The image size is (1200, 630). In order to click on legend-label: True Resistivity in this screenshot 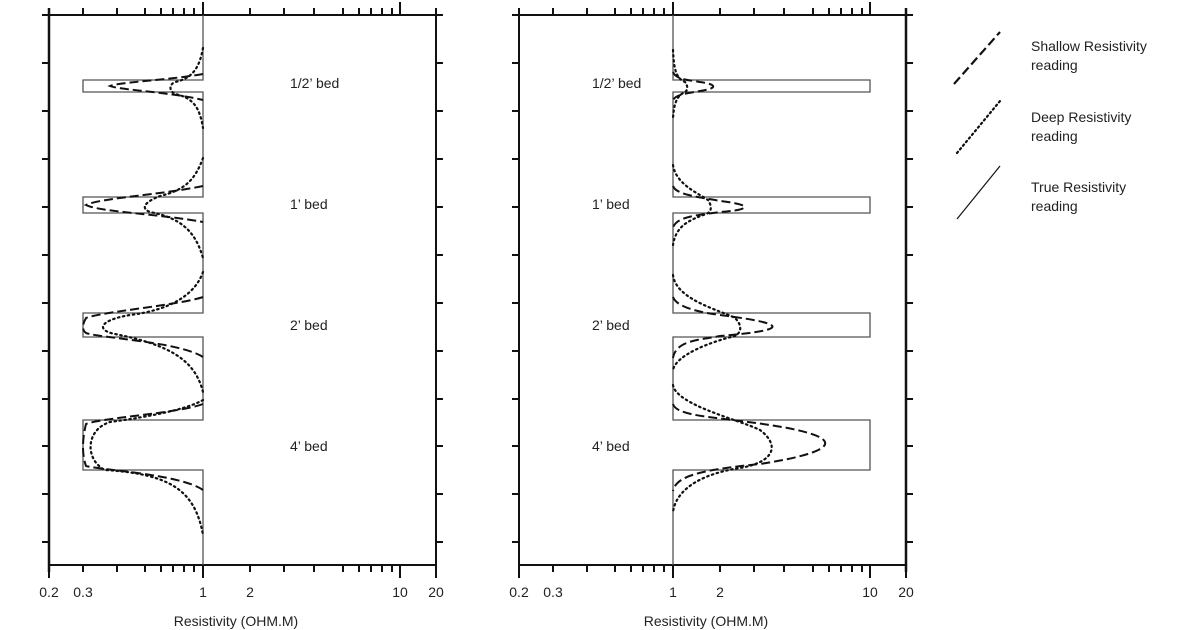, I will do `click(1078, 187)`.